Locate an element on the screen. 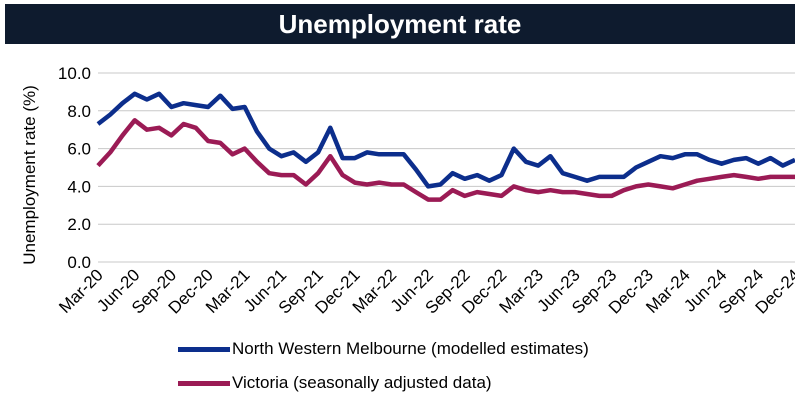 The height and width of the screenshot is (396, 795). y-tick-label: 0.0 is located at coordinates (79, 262).